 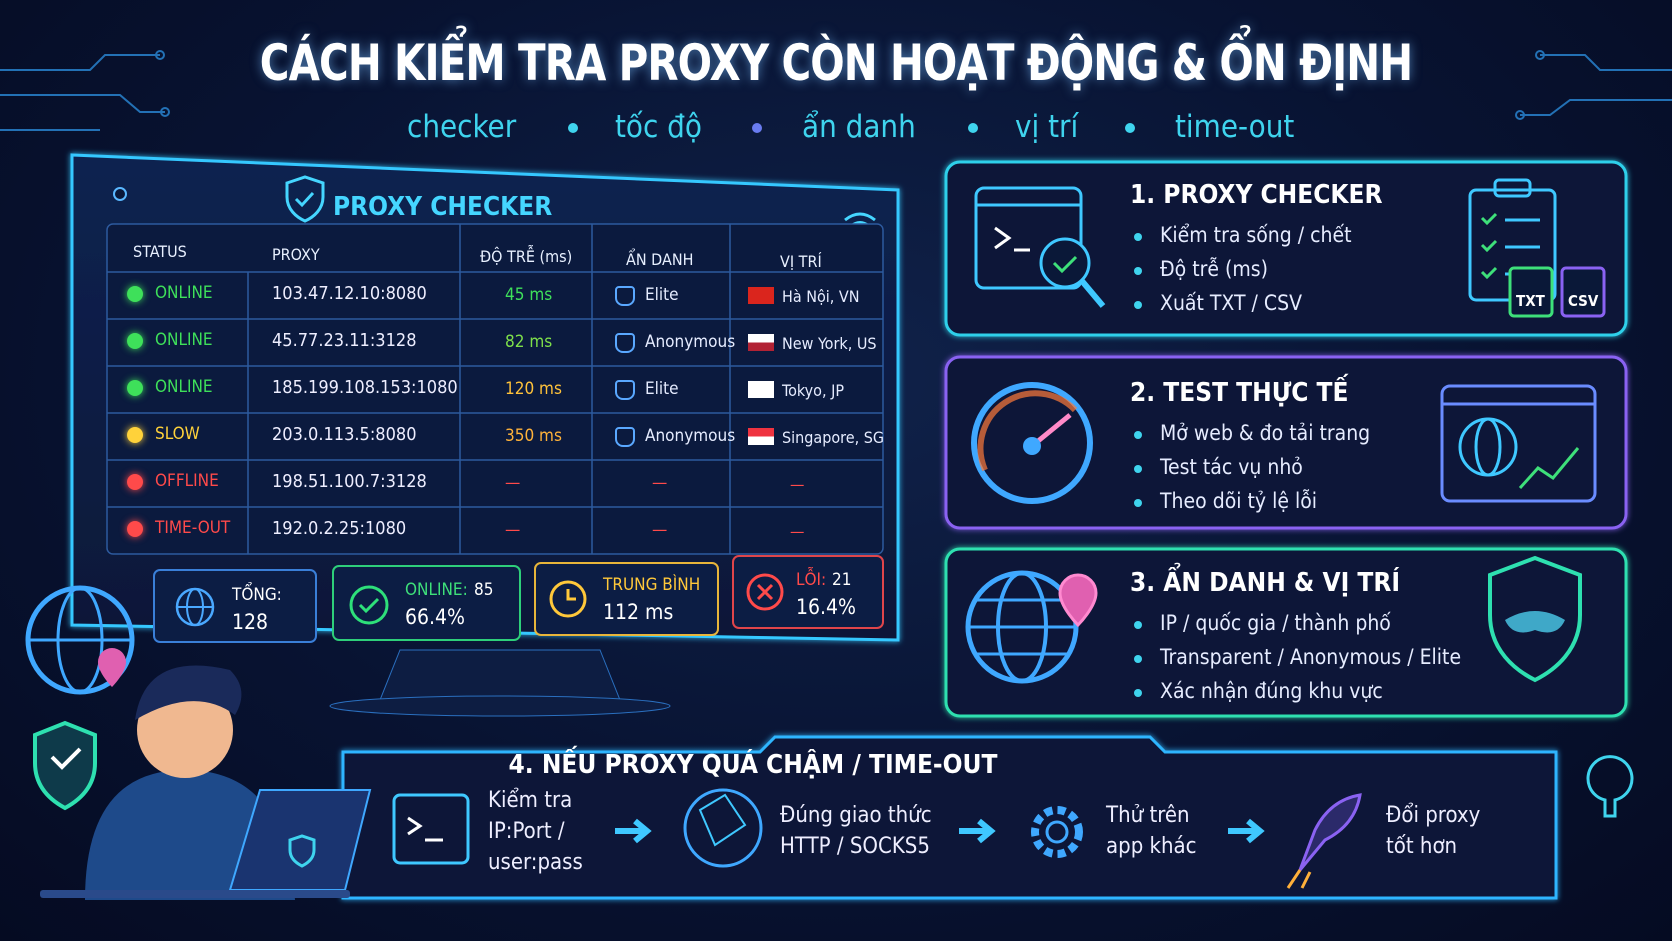 I want to click on step-item: IP / quốc gia / thành phố, so click(x=1275, y=623).